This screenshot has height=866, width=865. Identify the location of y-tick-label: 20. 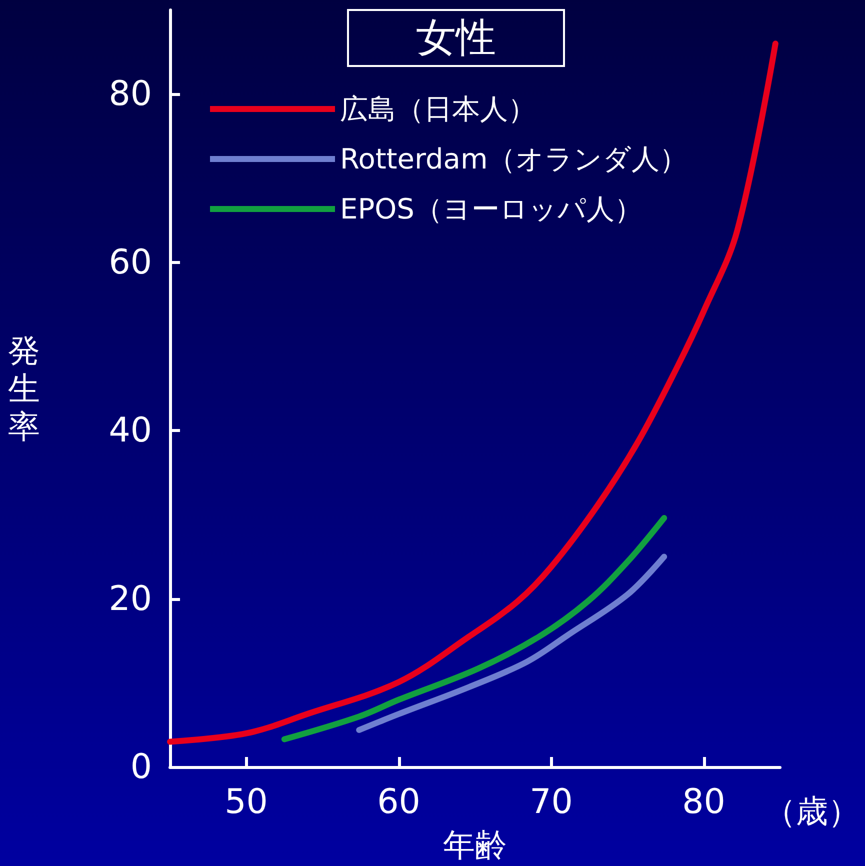
(130, 598).